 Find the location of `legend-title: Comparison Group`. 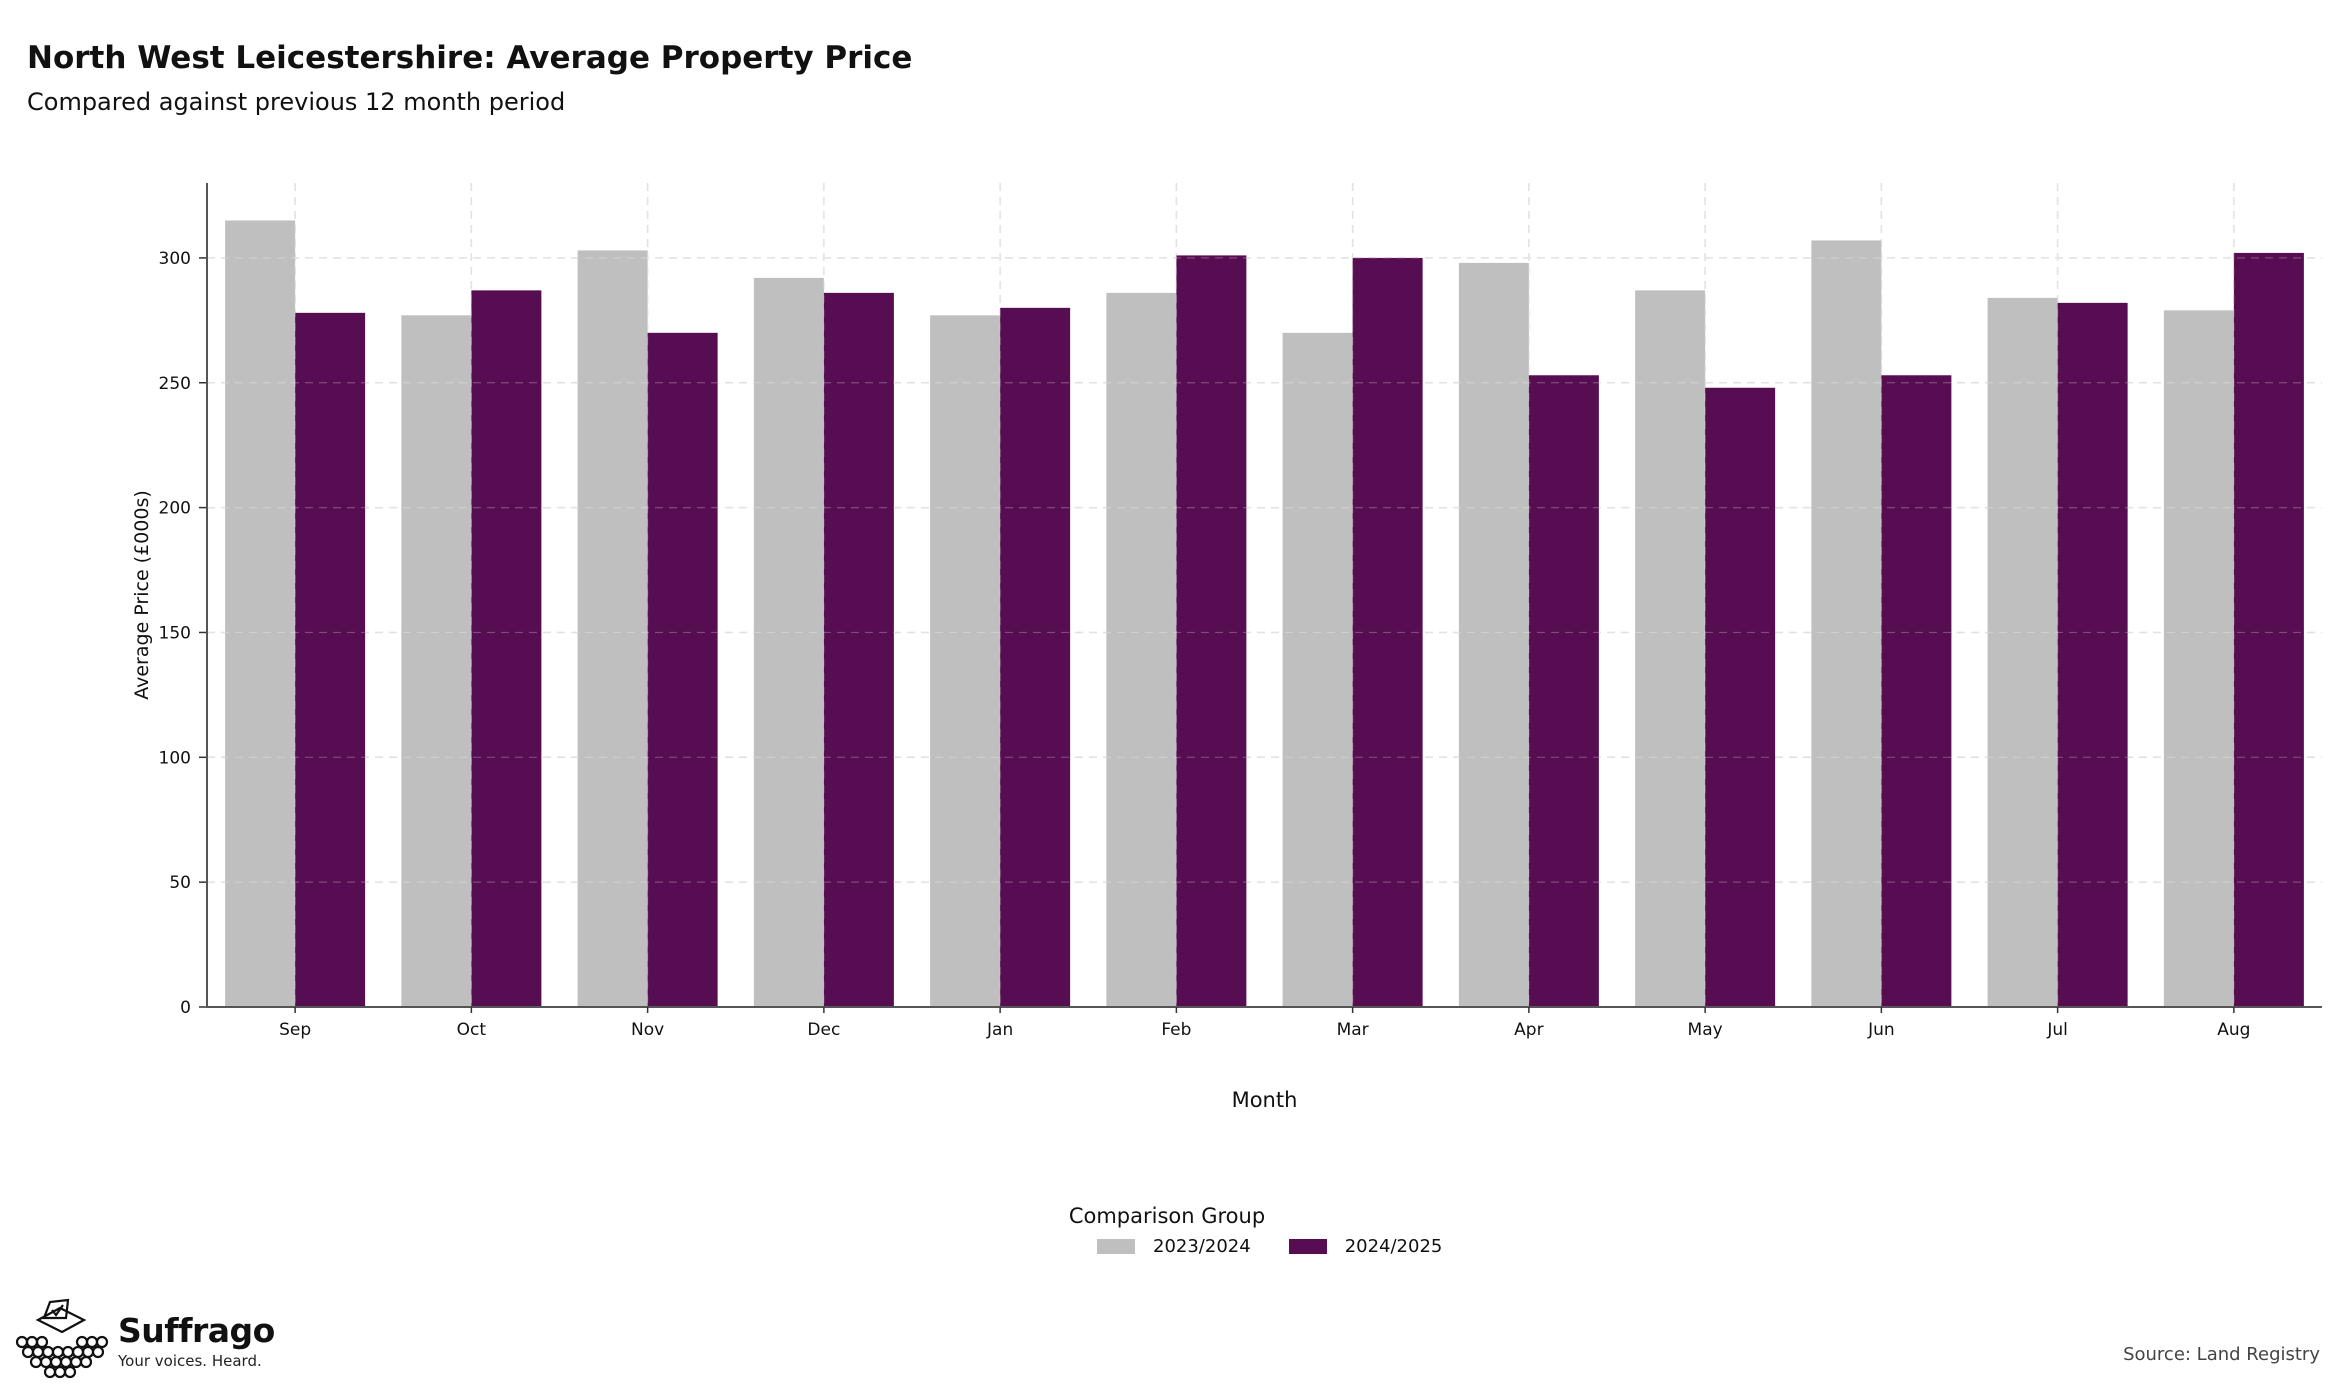

legend-title: Comparison Group is located at coordinates (1167, 1216).